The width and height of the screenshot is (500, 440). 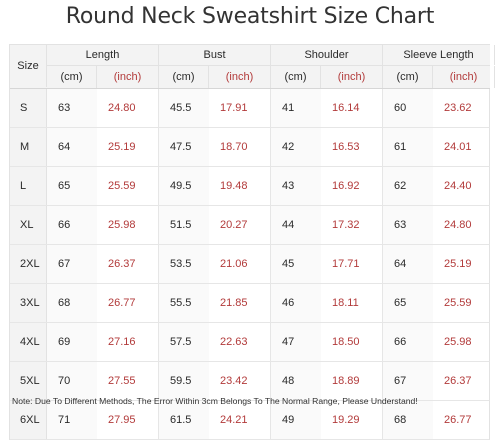 I want to click on cm-value-cell: 57.5, so click(x=184, y=342).